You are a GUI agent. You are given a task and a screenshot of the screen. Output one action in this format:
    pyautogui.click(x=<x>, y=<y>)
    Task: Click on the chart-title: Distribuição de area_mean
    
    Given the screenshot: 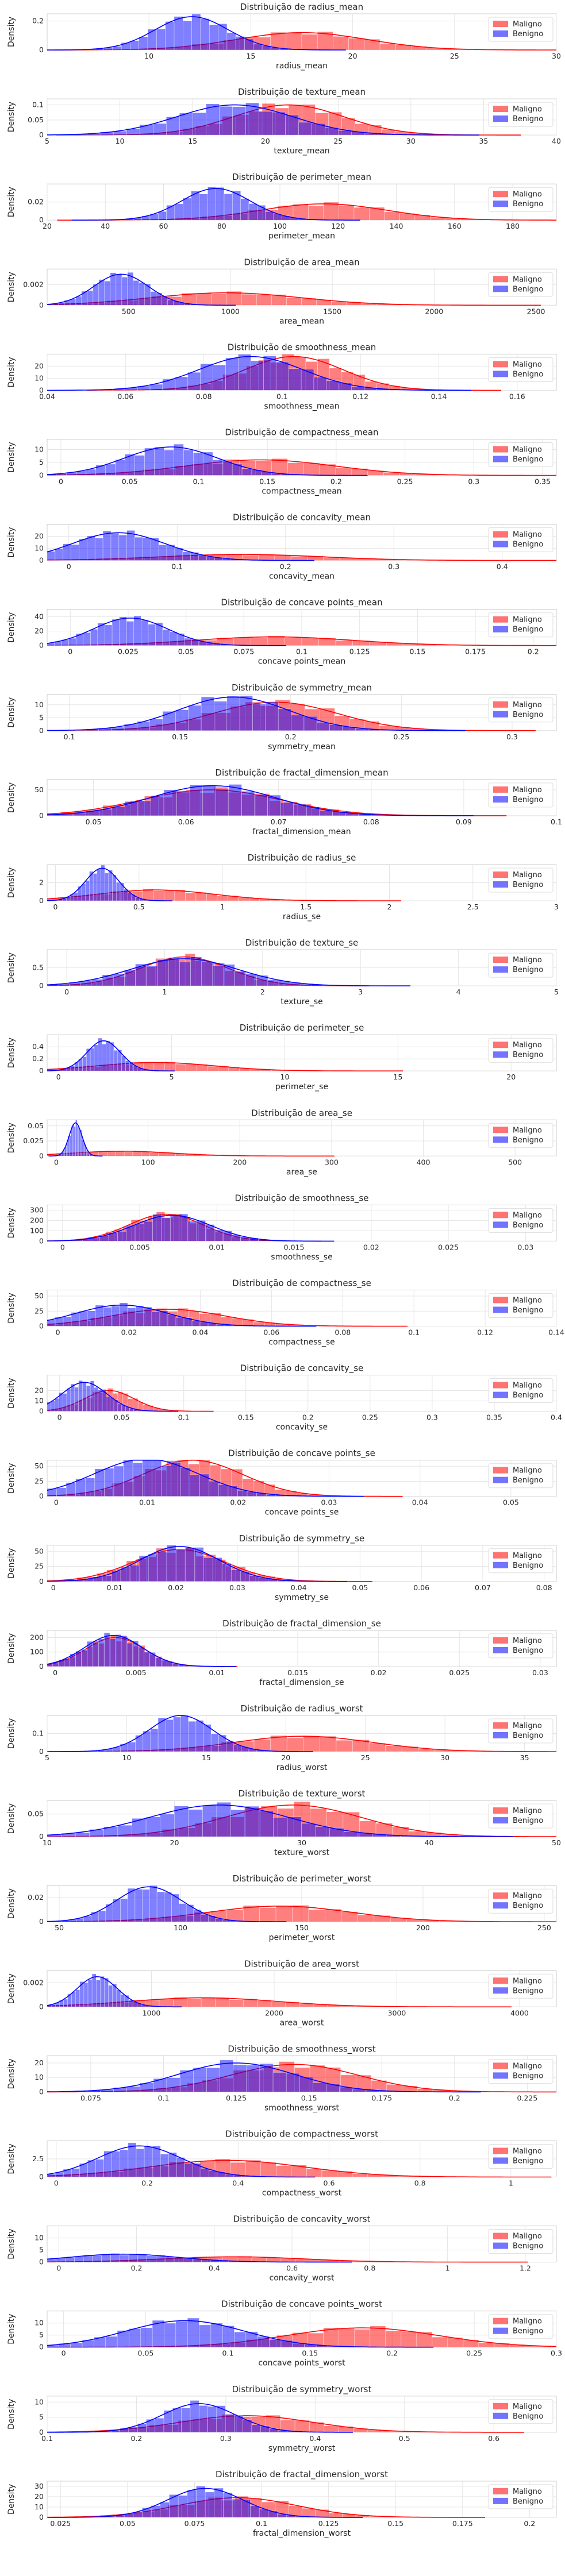 What is the action you would take?
    pyautogui.click(x=301, y=262)
    